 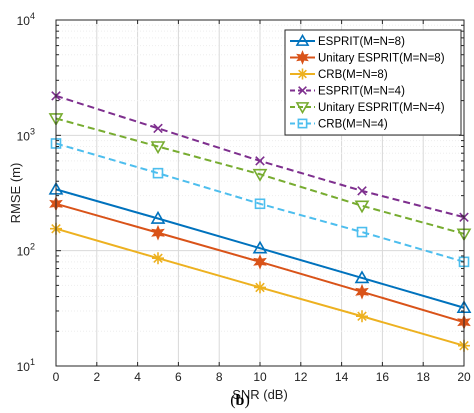 What do you see at coordinates (15, 193) in the screenshot?
I see `y-axis-label: RMSE (m)` at bounding box center [15, 193].